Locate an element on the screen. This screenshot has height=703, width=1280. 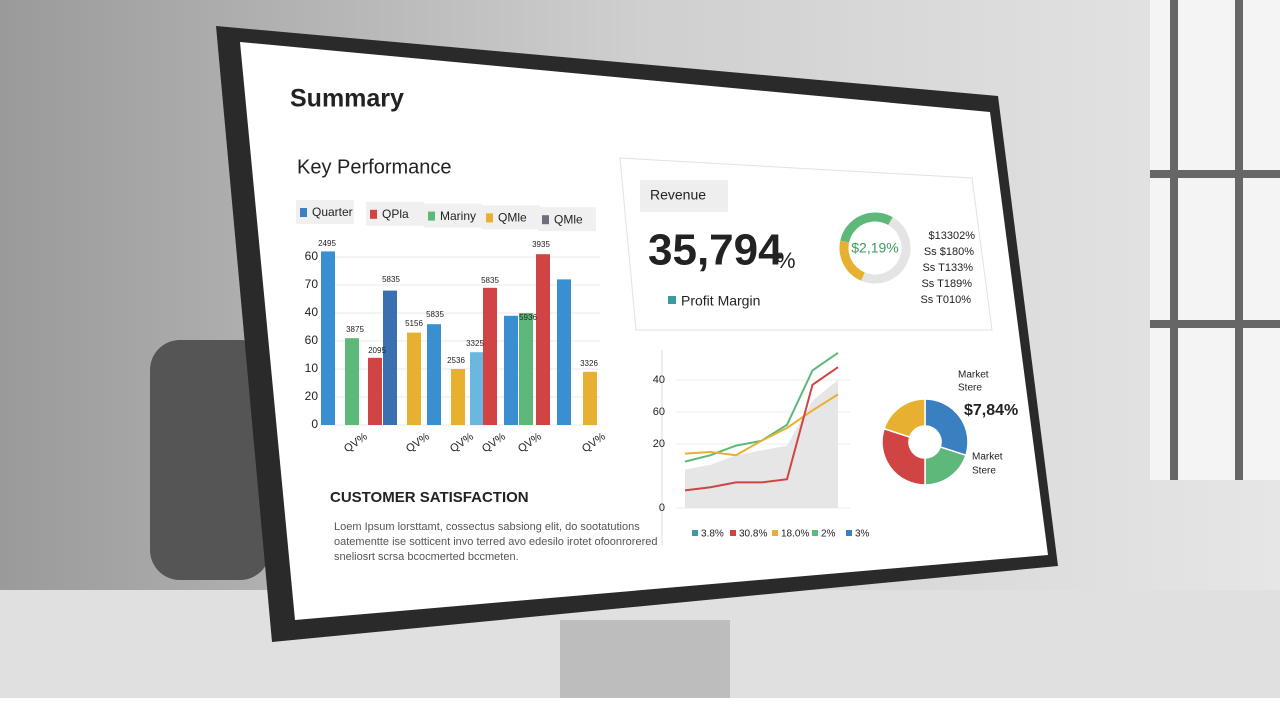
revenue-value: 35,794 is located at coordinates (715, 250).